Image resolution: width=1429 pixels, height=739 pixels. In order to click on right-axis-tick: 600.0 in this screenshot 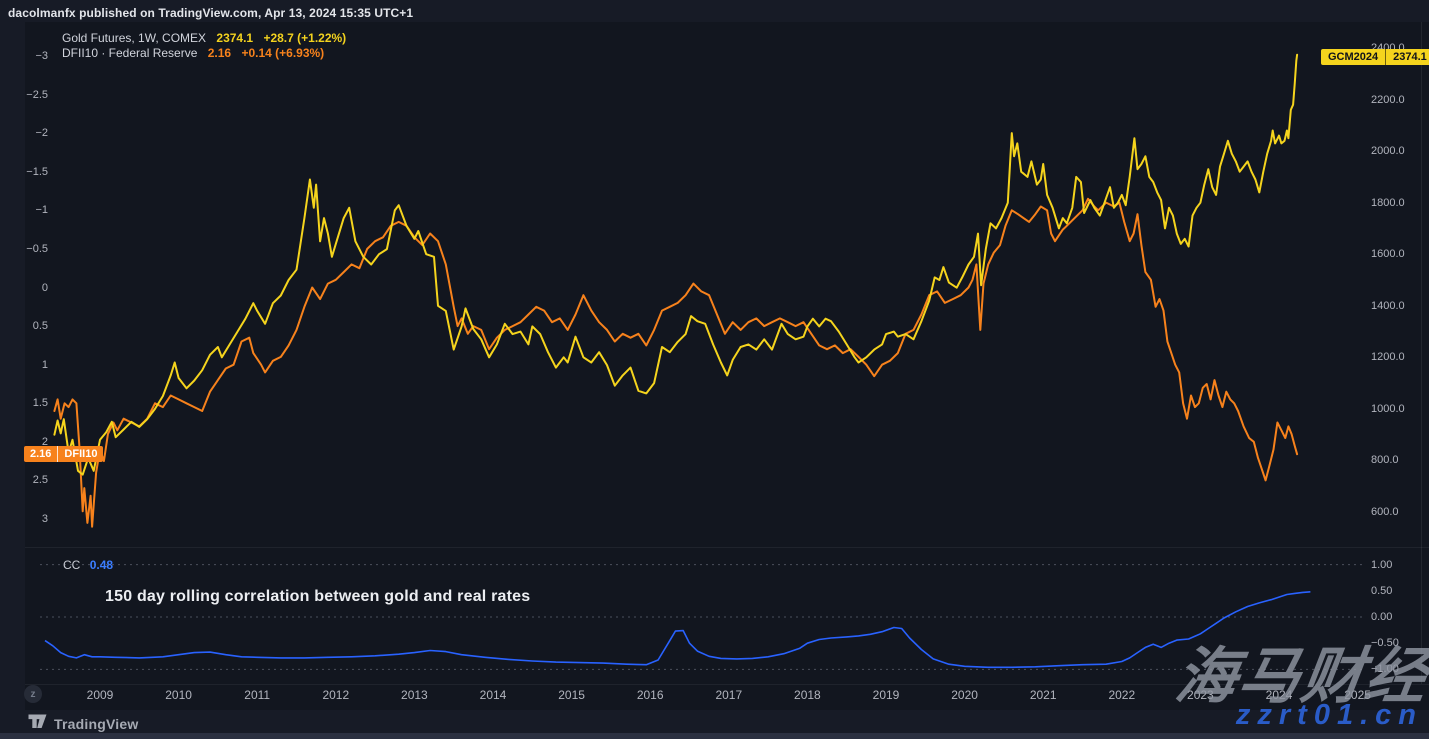, I will do `click(1385, 512)`.